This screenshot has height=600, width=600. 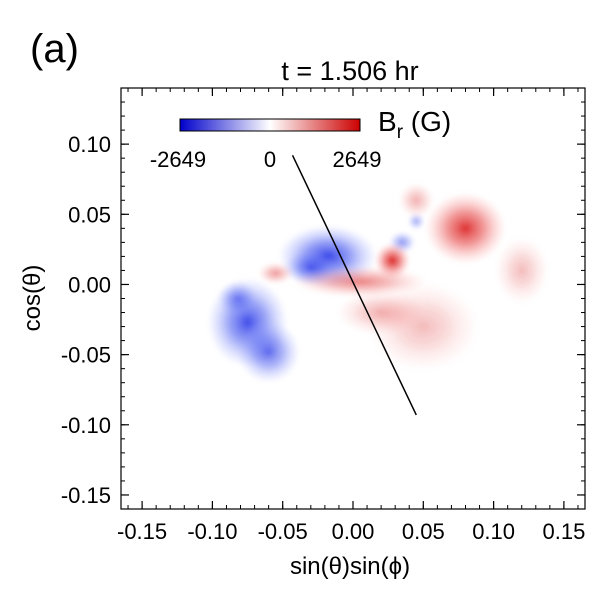 What do you see at coordinates (493, 531) in the screenshot?
I see `x-tick-label: 0.10` at bounding box center [493, 531].